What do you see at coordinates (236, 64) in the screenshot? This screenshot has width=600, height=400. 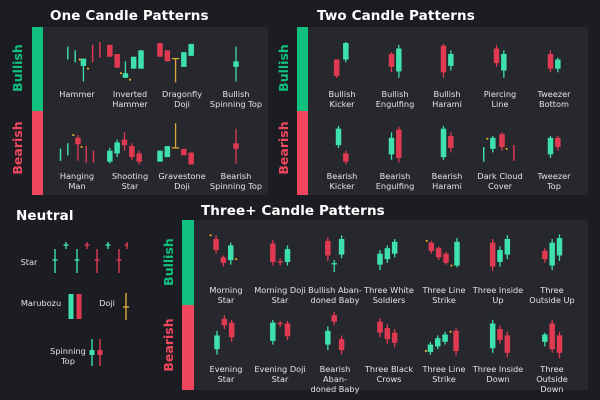 I see `bullish-spinning-top-icon` at bounding box center [236, 64].